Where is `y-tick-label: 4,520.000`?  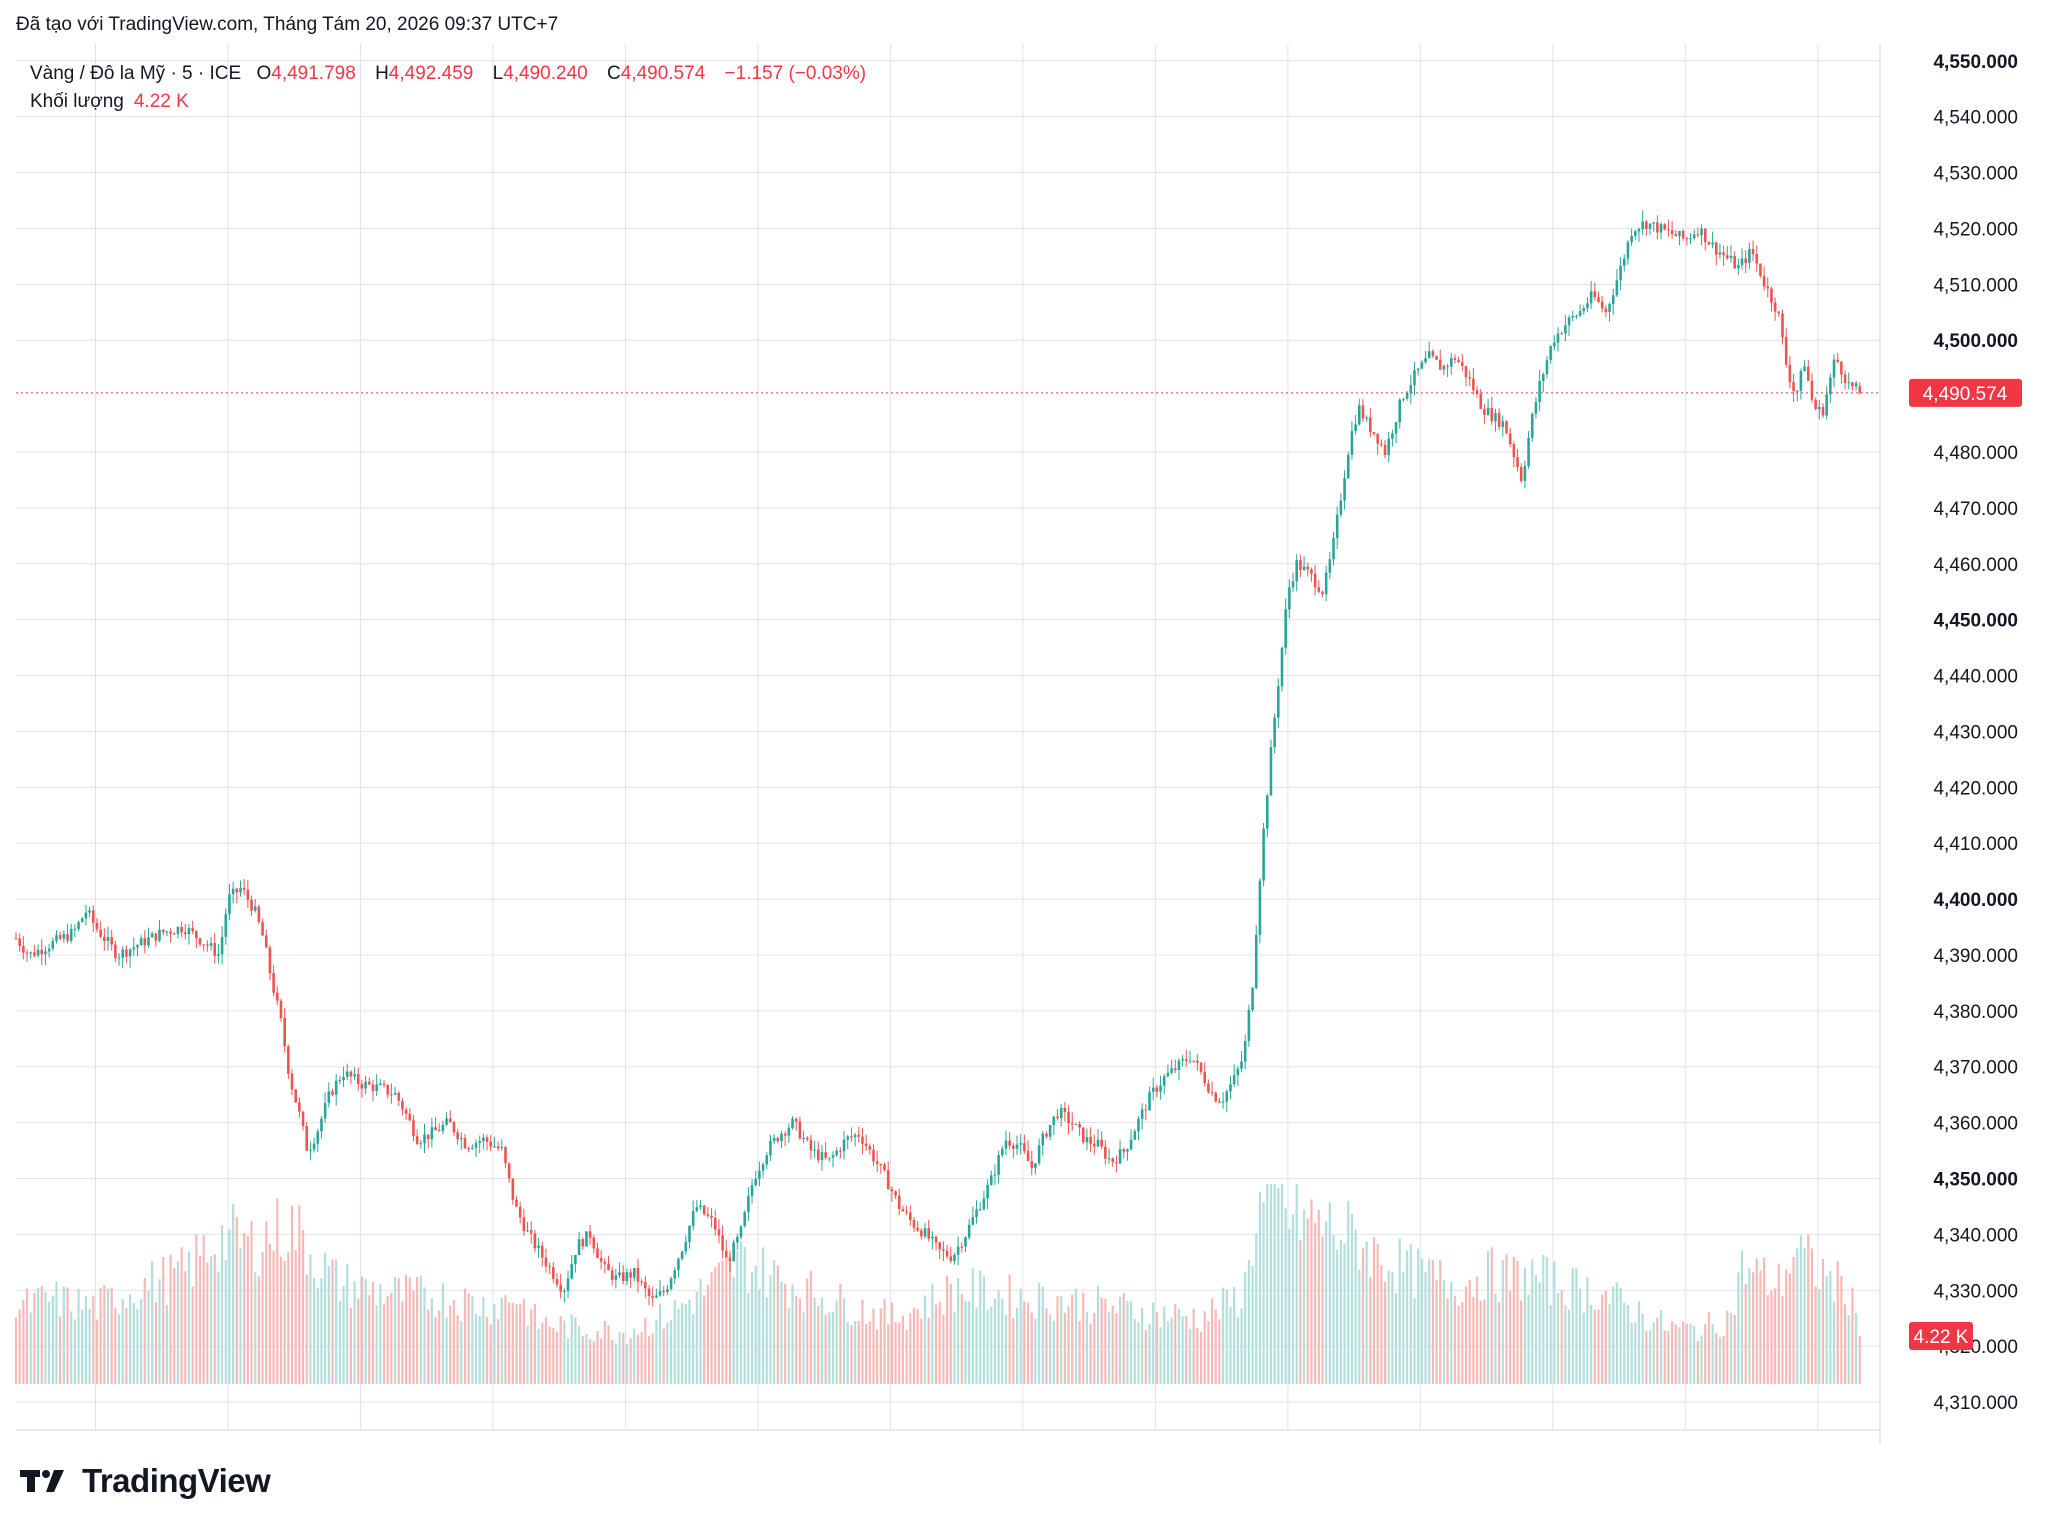
y-tick-label: 4,520.000 is located at coordinates (1975, 229).